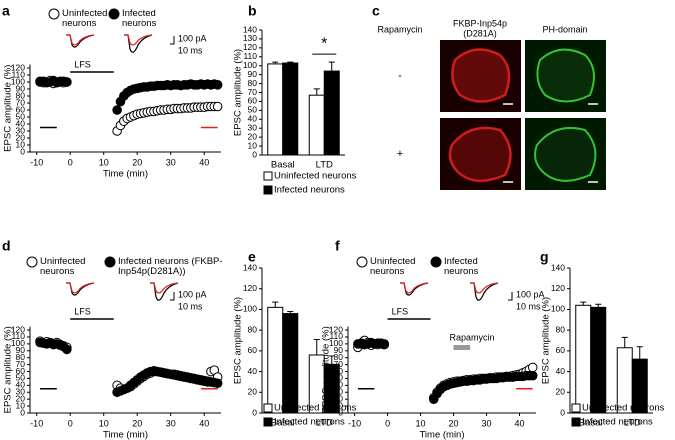  Describe the element at coordinates (137, 423) in the screenshot. I see `x-tick-label: 20` at that location.